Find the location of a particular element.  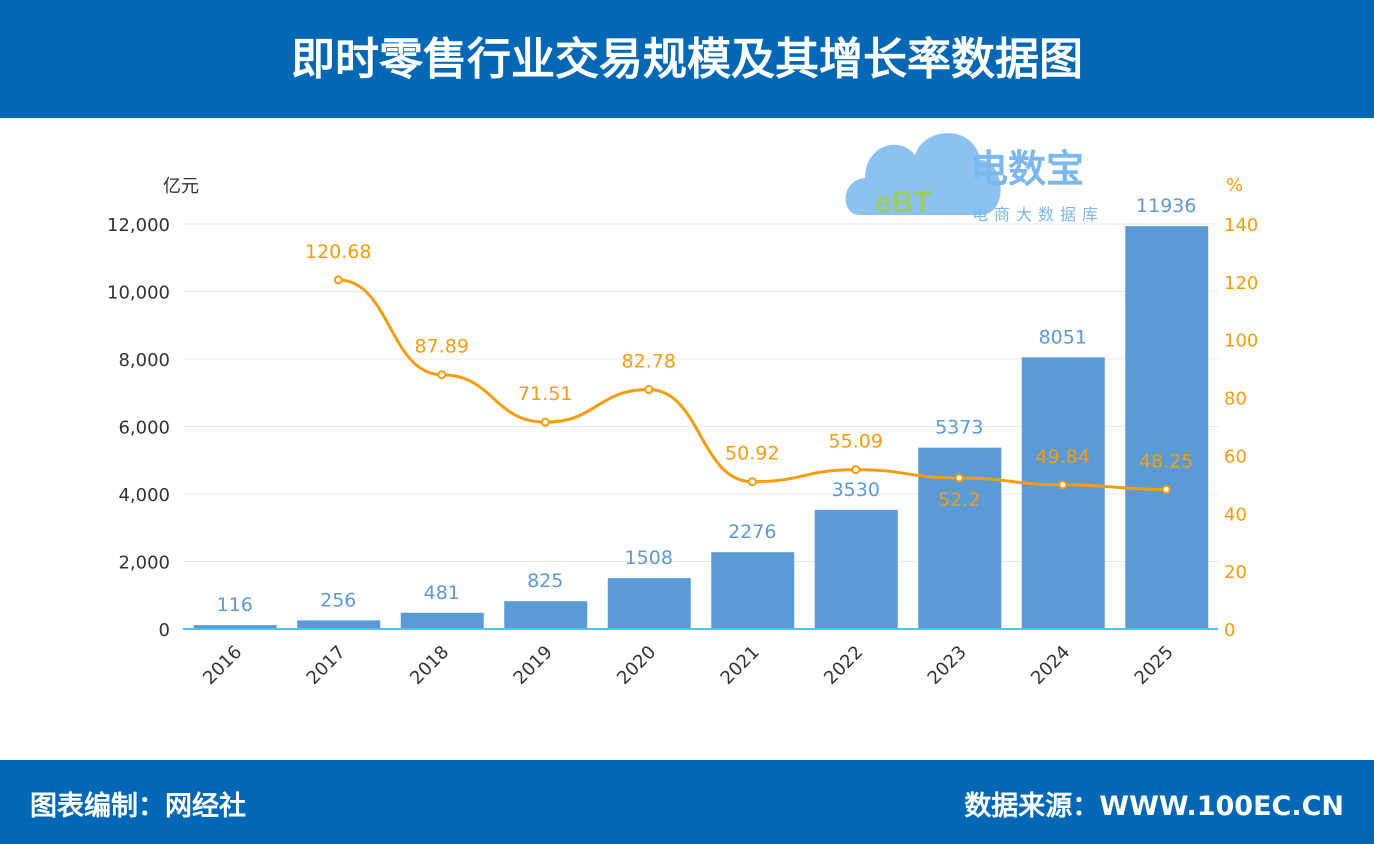

y-right-tick: 80 is located at coordinates (1235, 399).